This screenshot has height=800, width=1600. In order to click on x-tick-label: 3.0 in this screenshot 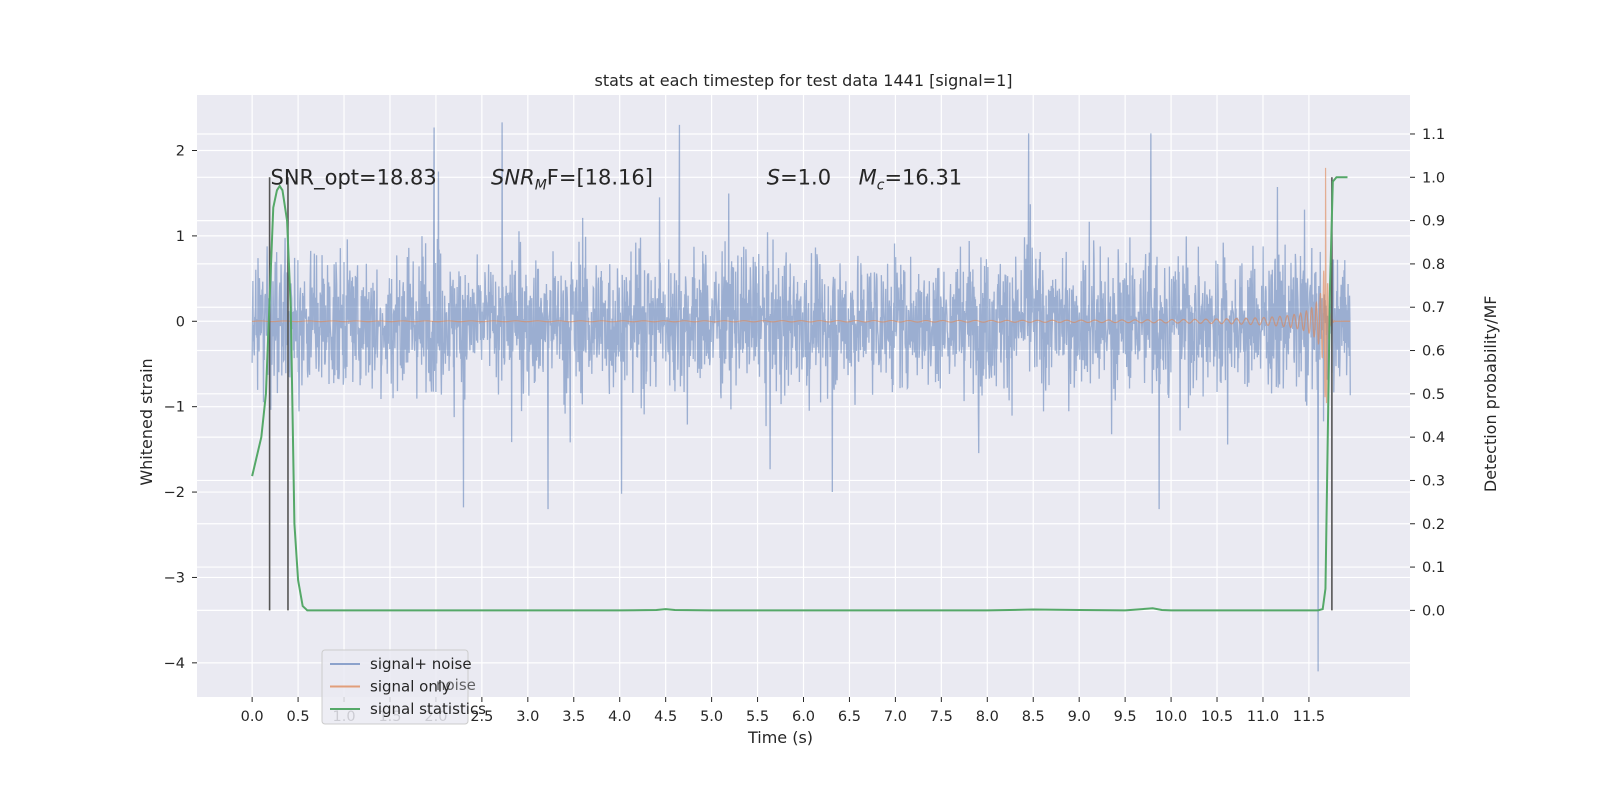, I will do `click(527, 717)`.